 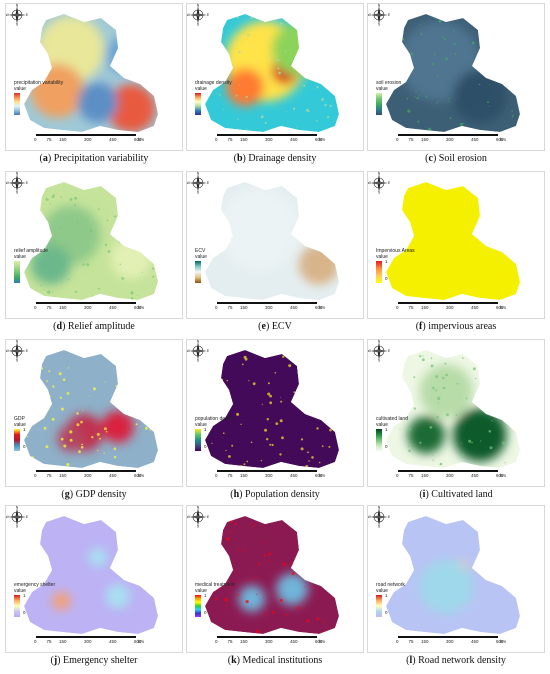 What do you see at coordinates (94, 158) in the screenshot?
I see `panel-caption: (a) Precipitation variability` at bounding box center [94, 158].